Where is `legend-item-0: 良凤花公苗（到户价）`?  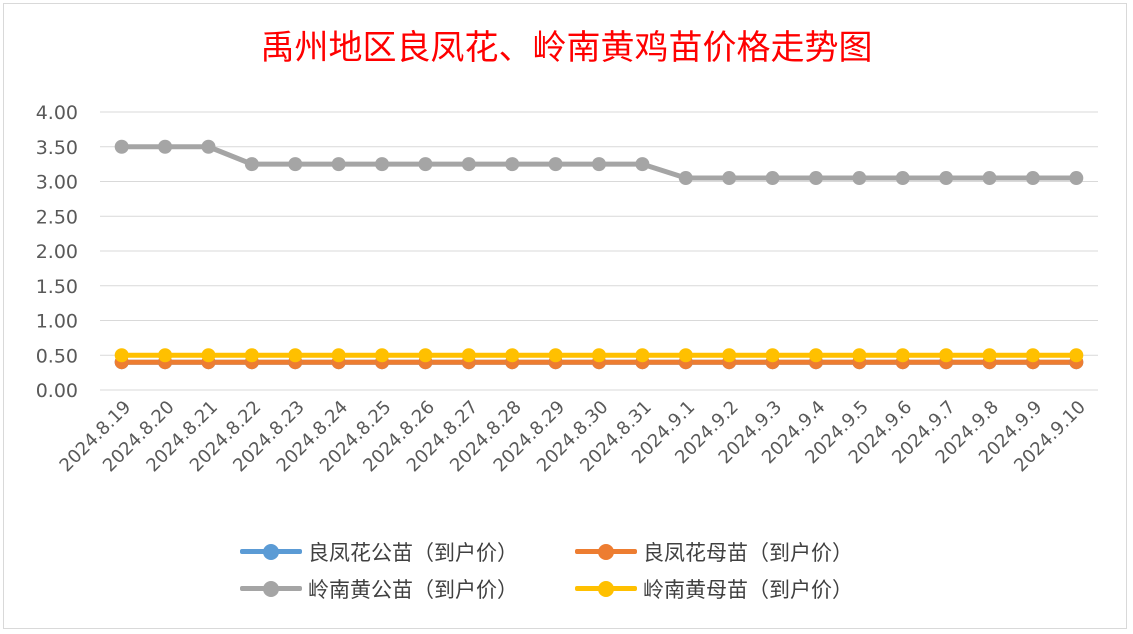 legend-item-0: 良凤花公苗（到户价） is located at coordinates (379, 552).